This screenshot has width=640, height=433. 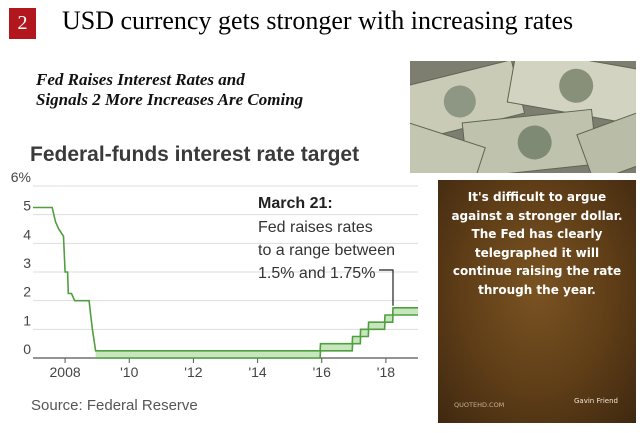 What do you see at coordinates (129, 372) in the screenshot?
I see `x-tick-label: '10` at bounding box center [129, 372].